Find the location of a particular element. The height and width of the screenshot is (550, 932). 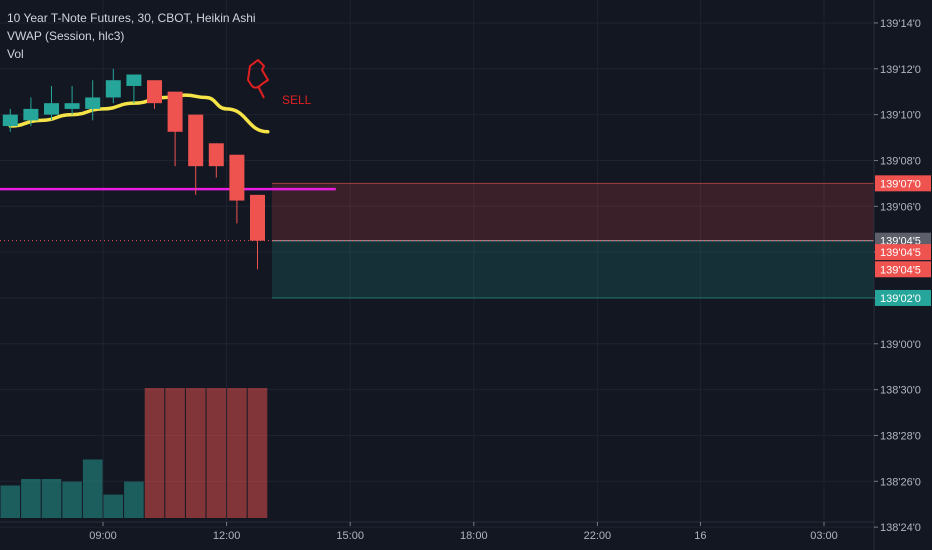

price-tick-label: 138'30'0 is located at coordinates (900, 391).